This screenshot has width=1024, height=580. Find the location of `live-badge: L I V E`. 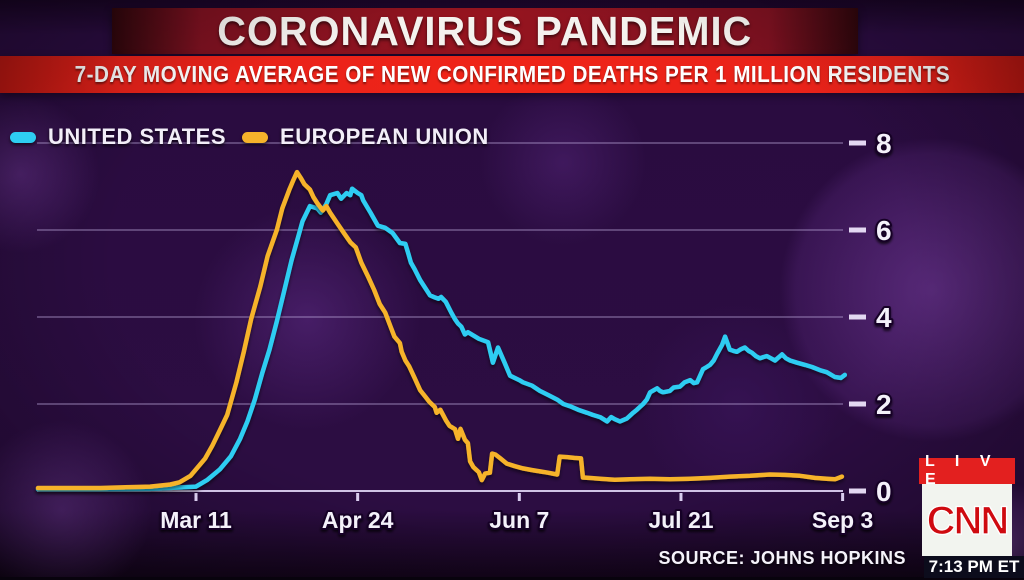

live-badge: L I V E is located at coordinates (967, 470).